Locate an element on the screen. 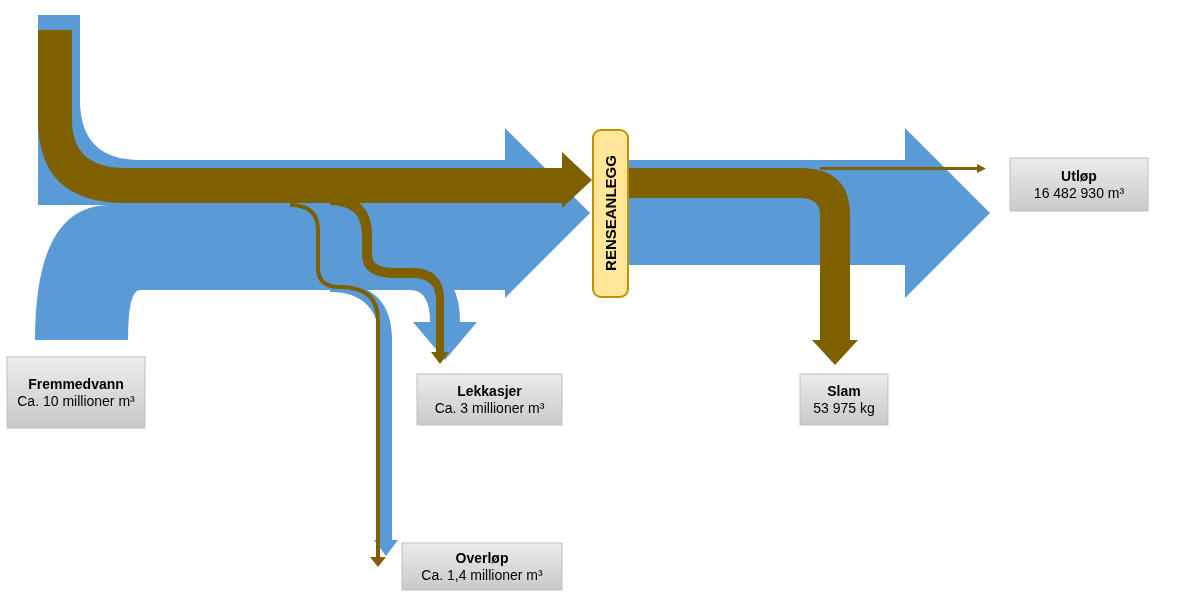  category-label: Lekkasjer is located at coordinates (490, 391).